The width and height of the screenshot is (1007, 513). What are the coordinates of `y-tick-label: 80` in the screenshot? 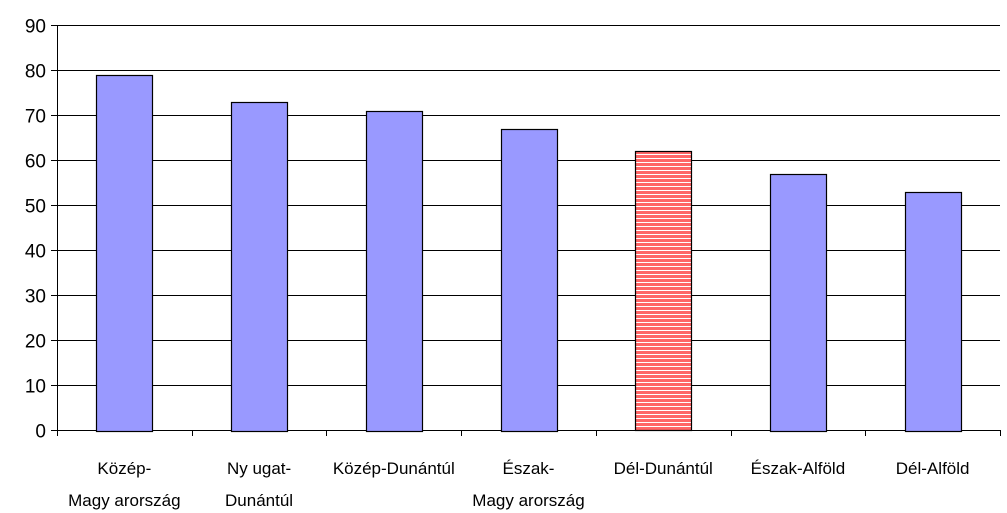 It's located at (35, 72).